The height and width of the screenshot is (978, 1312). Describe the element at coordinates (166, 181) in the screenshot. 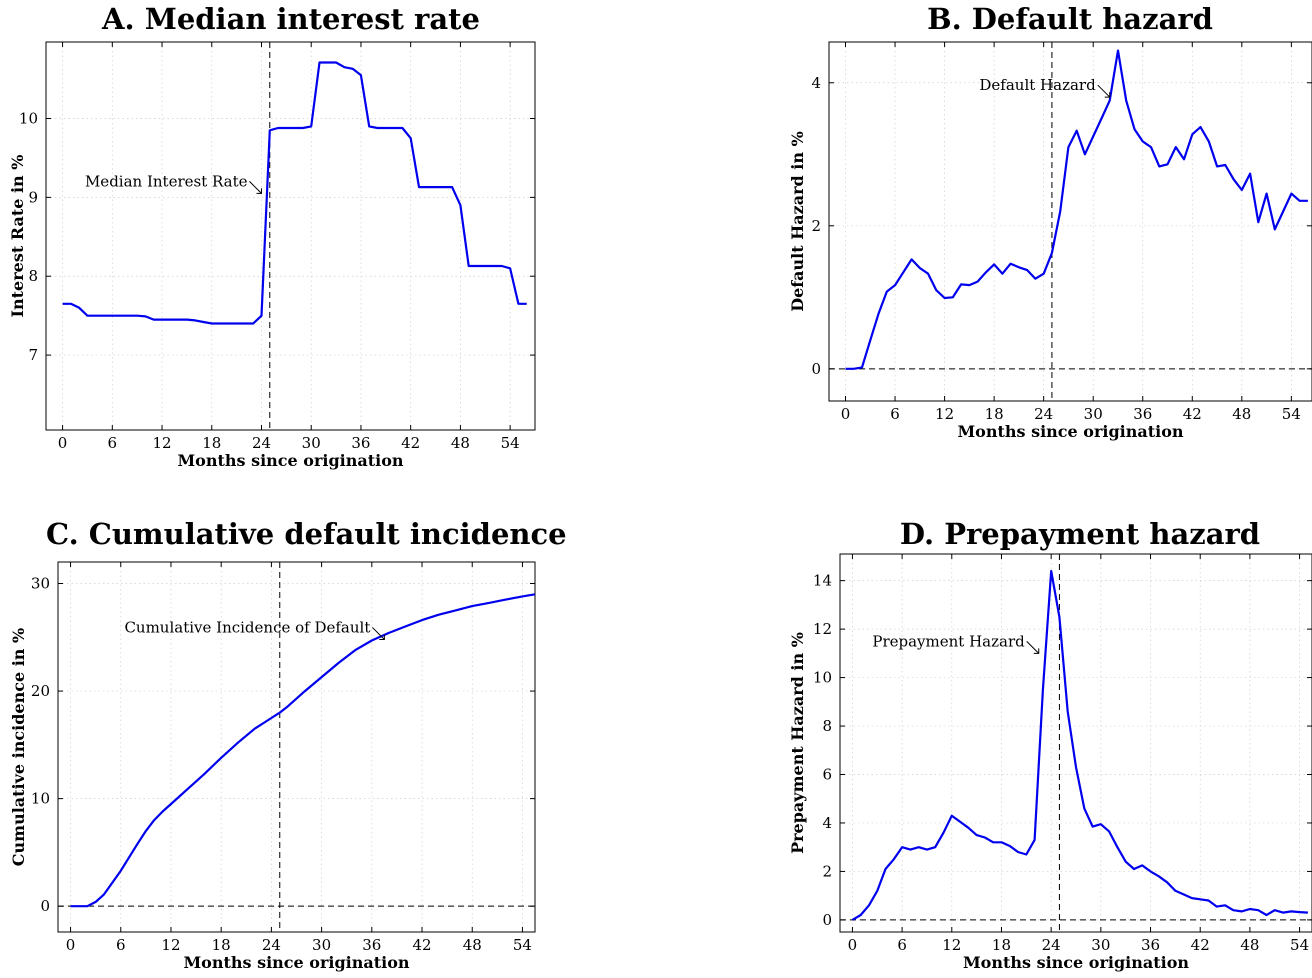

I see `annotation-label: Median Interest Rate` at that location.